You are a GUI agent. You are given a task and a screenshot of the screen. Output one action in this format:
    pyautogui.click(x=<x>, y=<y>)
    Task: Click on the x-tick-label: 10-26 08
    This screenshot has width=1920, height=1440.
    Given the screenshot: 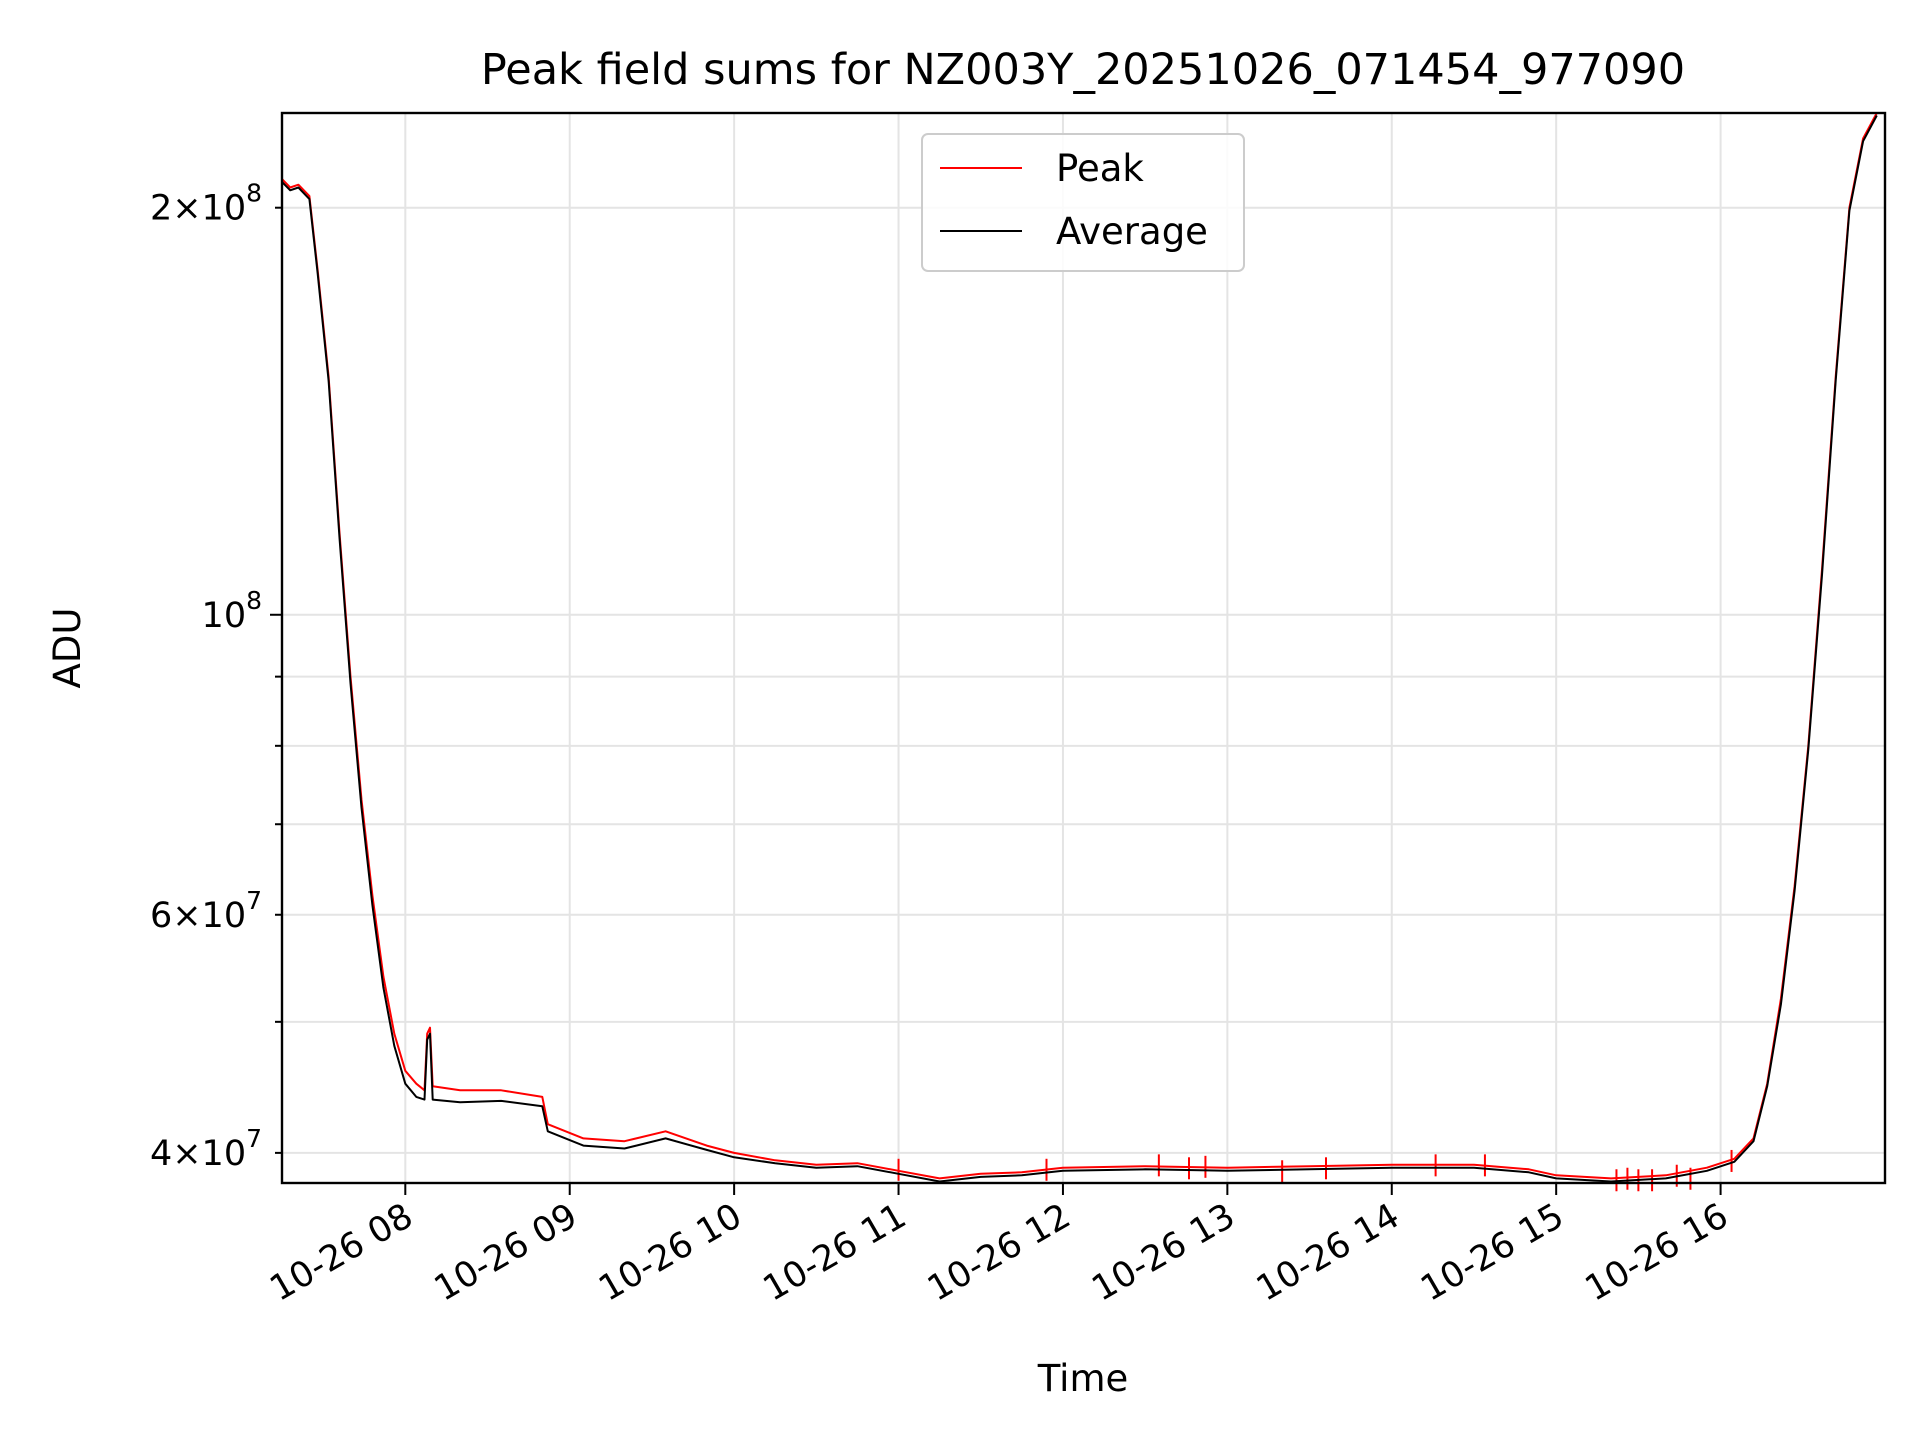 What is the action you would take?
    pyautogui.click(x=342, y=1252)
    